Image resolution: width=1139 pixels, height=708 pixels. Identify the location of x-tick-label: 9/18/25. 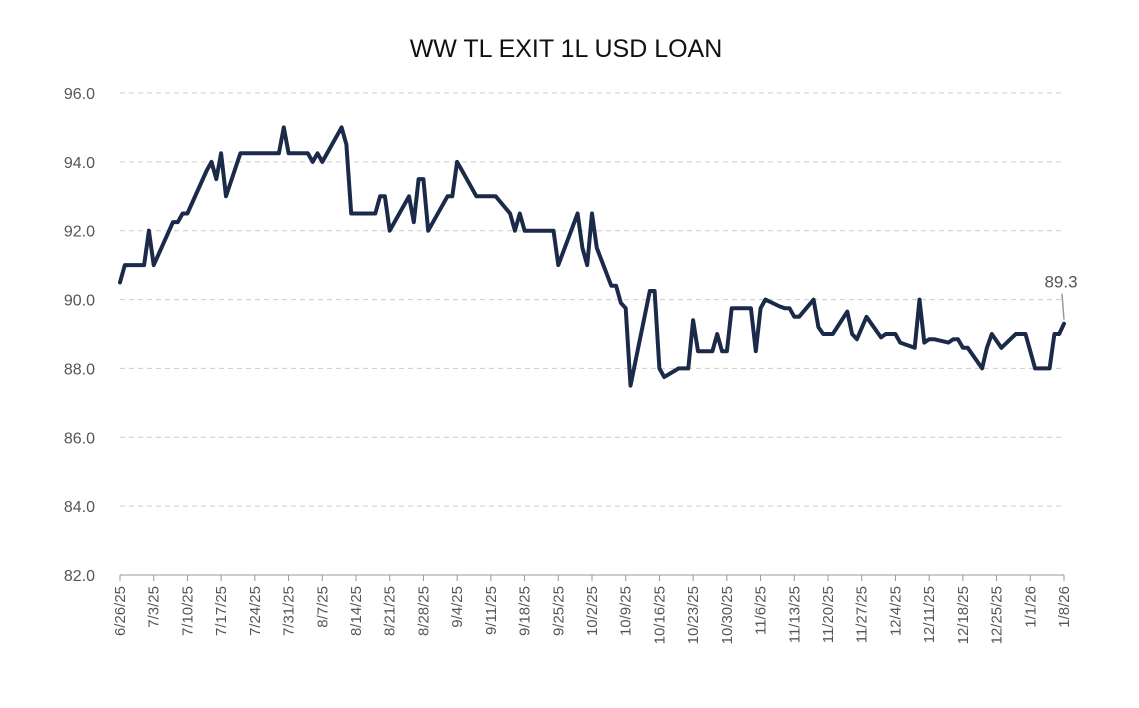
(525, 611).